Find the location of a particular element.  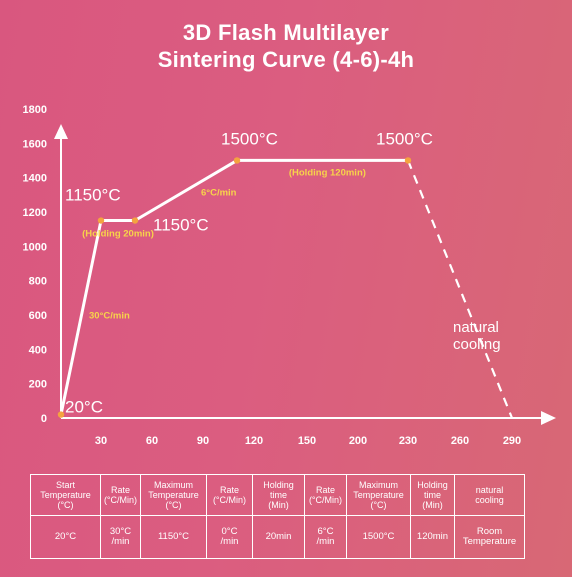

chart-title-line2: Sintering Curve (4-6)-4h is located at coordinates (286, 59).